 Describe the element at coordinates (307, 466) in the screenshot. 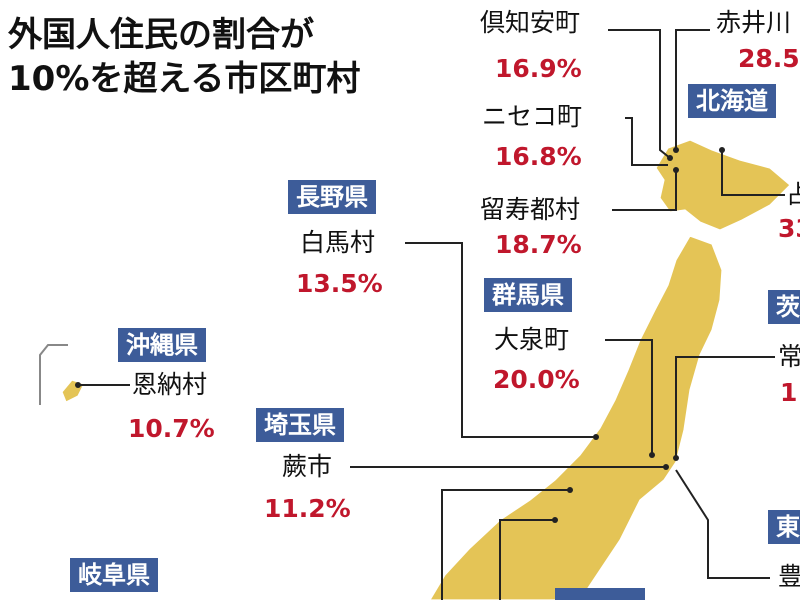

I see `municipality: 蕨市` at that location.